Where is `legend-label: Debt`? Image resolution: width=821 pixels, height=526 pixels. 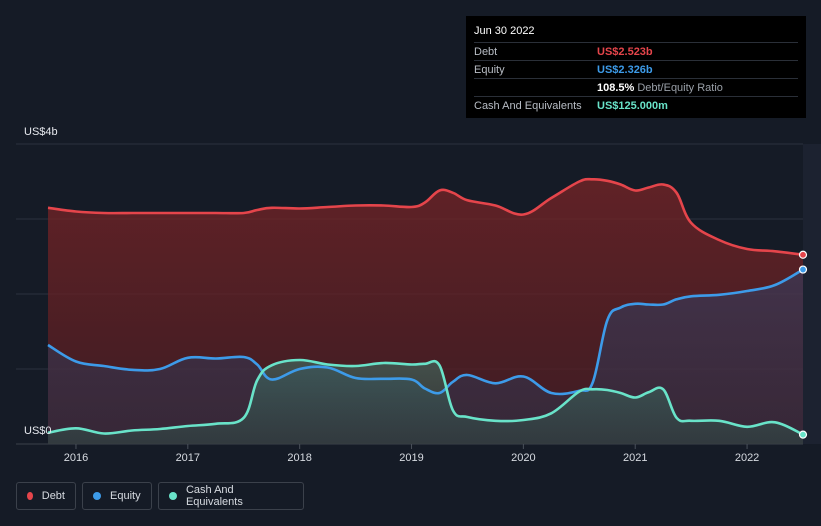 legend-label: Debt is located at coordinates (53, 496).